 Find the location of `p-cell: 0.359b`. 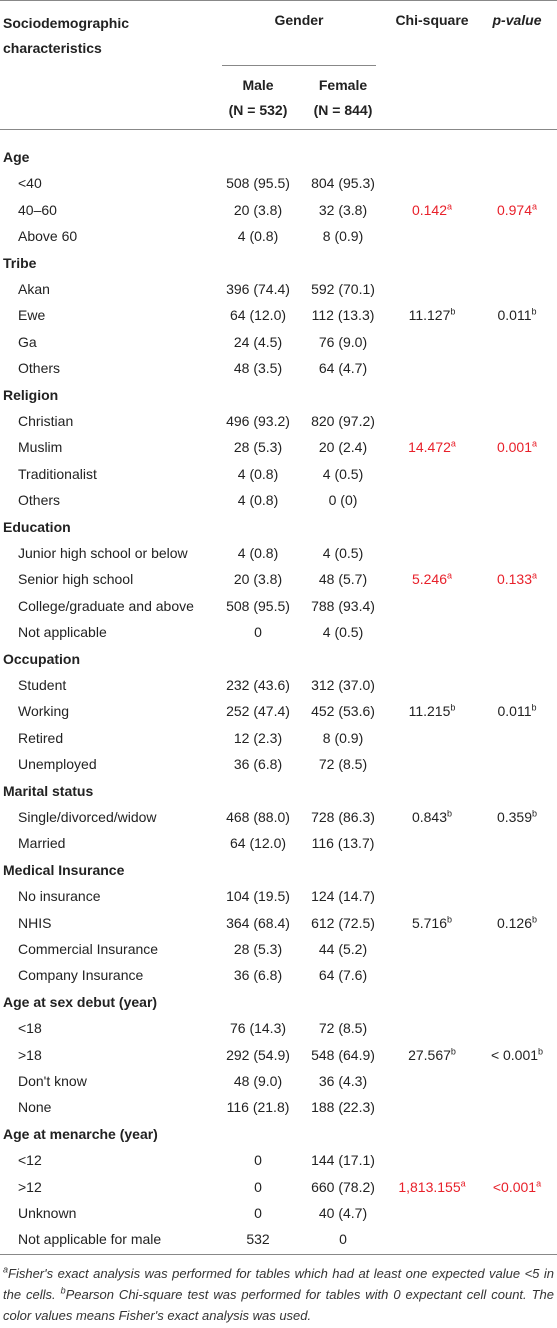

p-cell: 0.359b is located at coordinates (517, 817).